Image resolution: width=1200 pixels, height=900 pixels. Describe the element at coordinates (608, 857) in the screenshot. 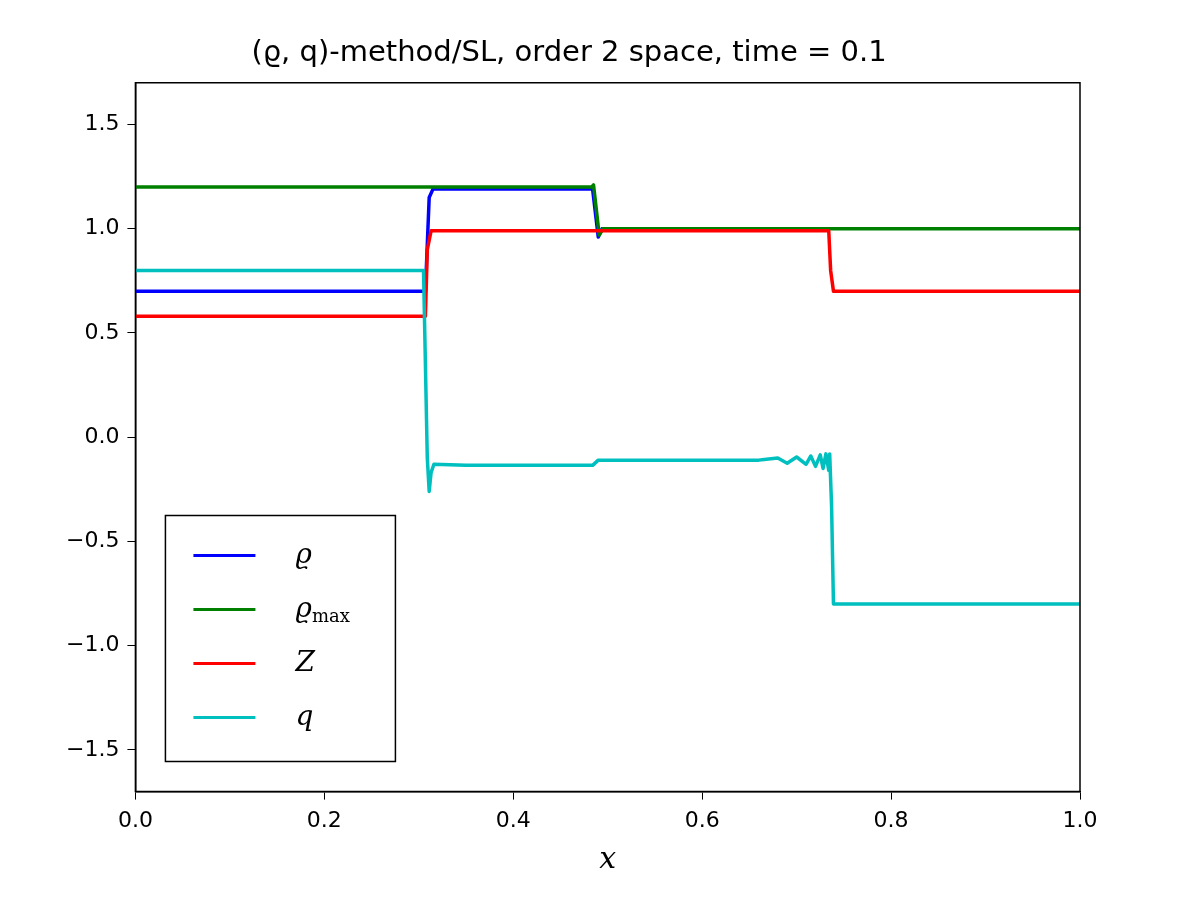

I see `x-axis-title: x` at that location.